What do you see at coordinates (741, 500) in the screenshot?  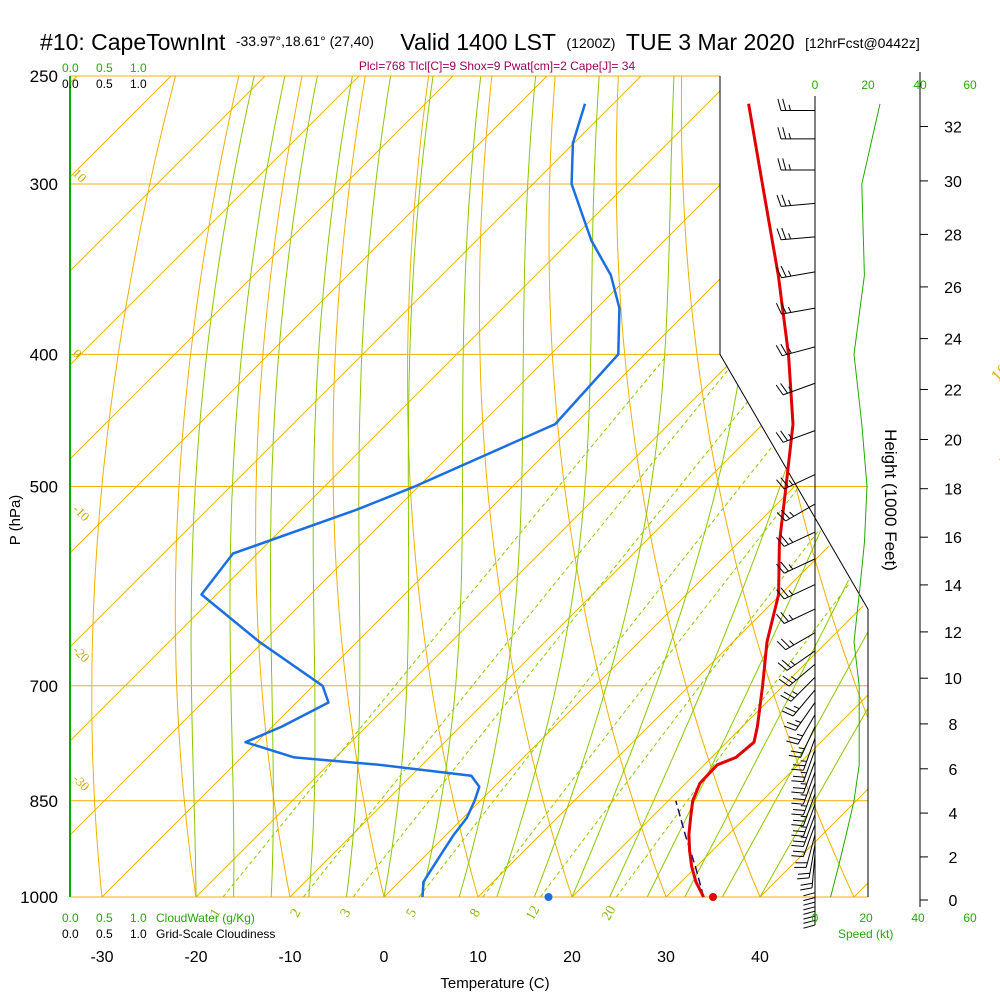 I see `temperature-line` at bounding box center [741, 500].